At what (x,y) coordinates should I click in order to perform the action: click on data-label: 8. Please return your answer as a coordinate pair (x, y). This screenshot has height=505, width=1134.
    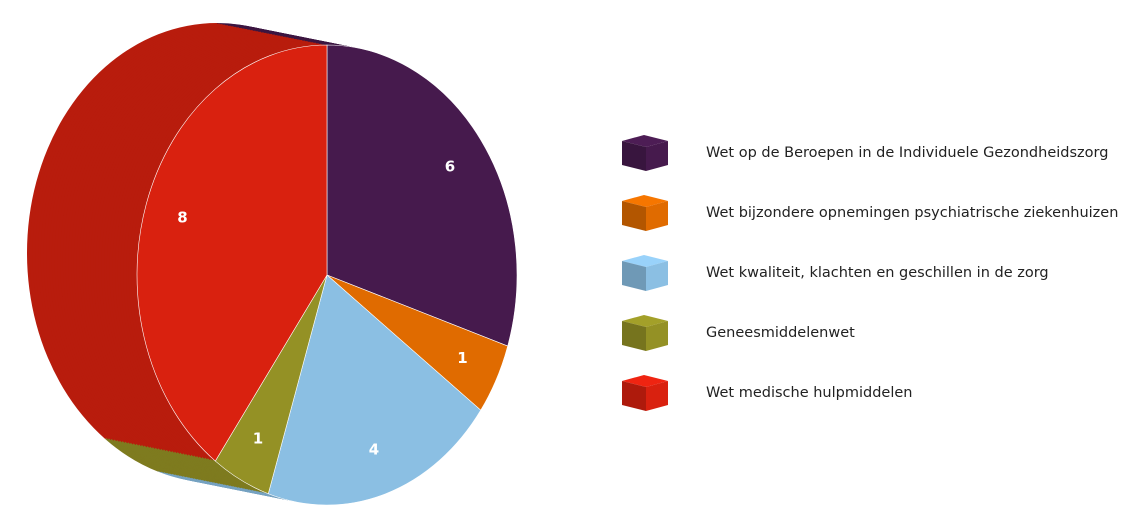
    Looking at the image, I should click on (182, 218).